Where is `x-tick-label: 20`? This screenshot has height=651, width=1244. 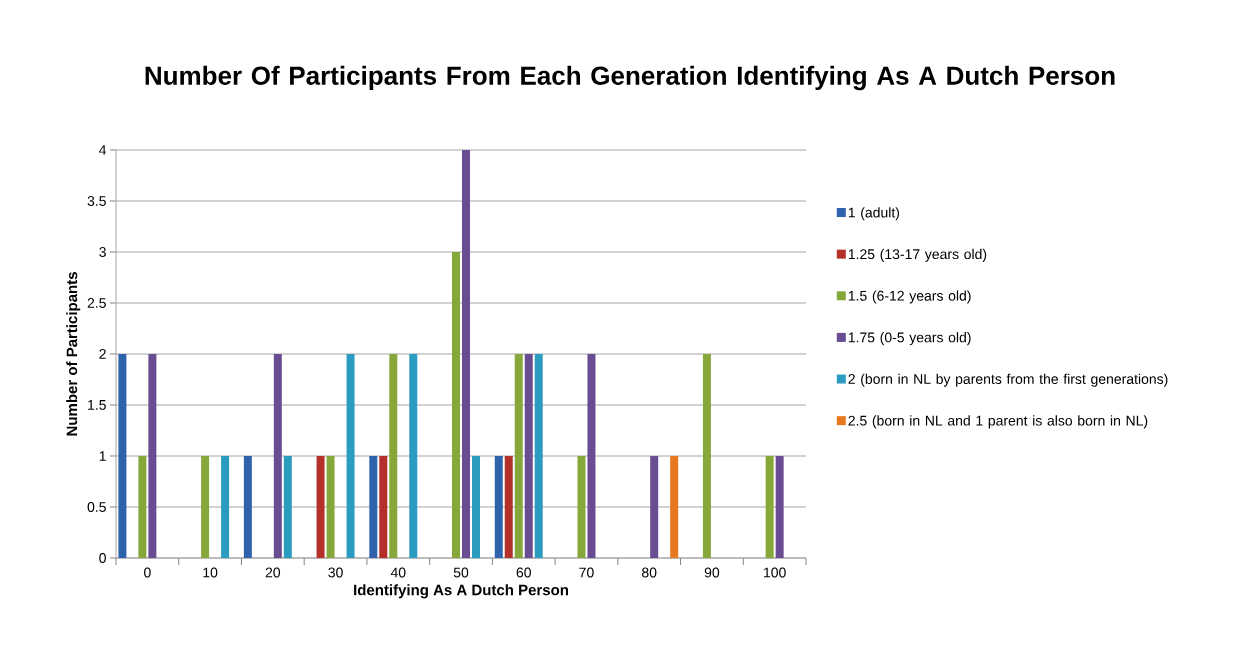
x-tick-label: 20 is located at coordinates (273, 572).